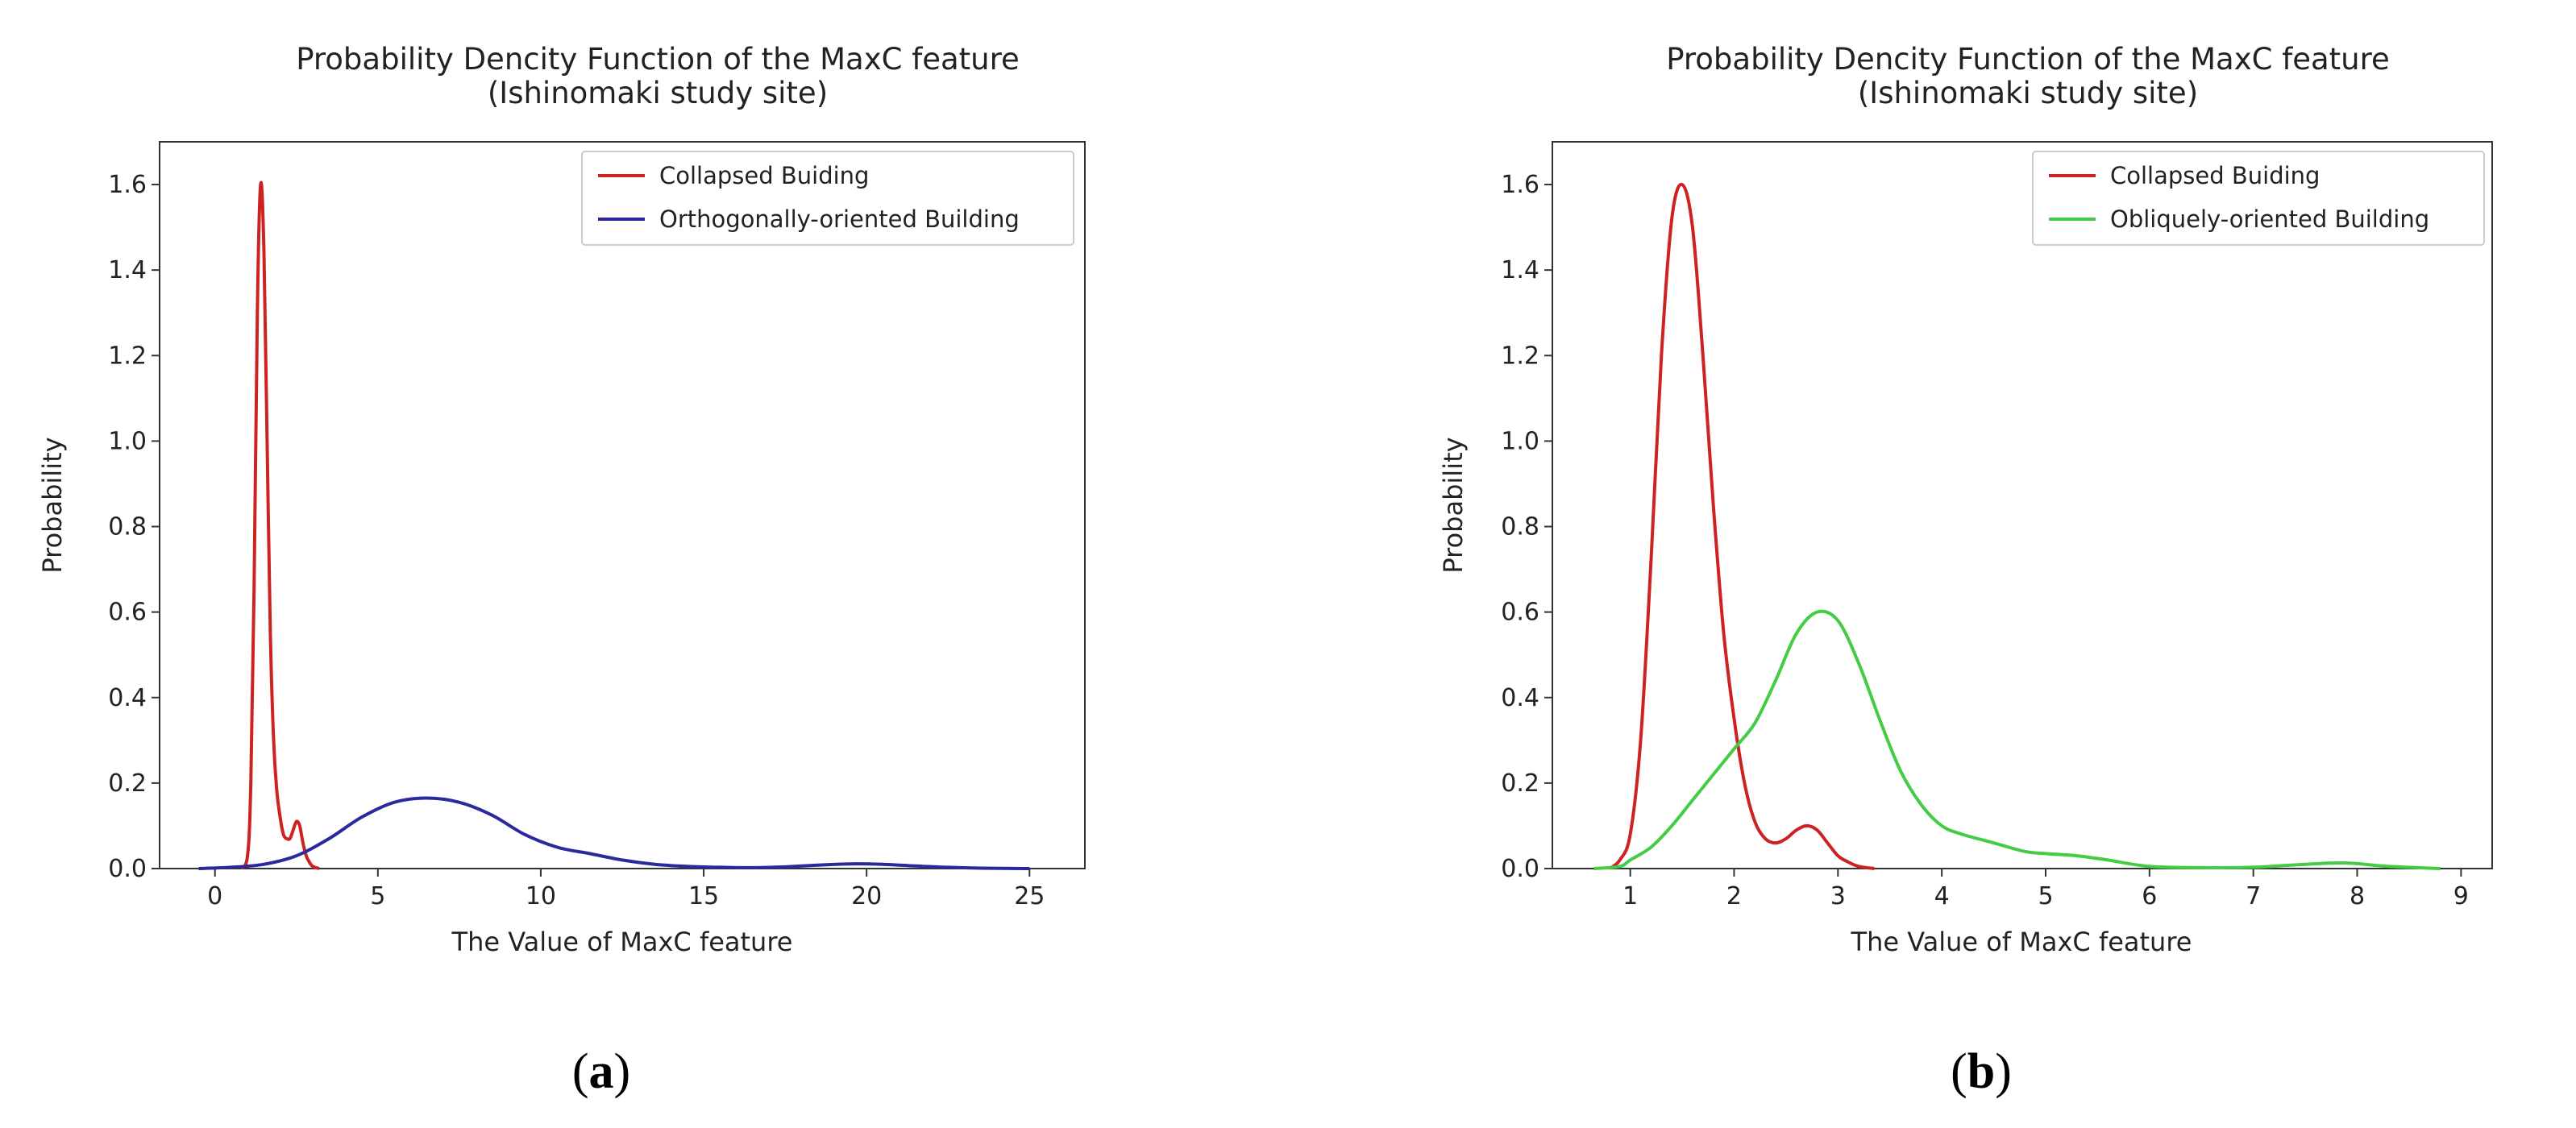  I want to click on panel-letter-b: b, so click(1981, 1071).